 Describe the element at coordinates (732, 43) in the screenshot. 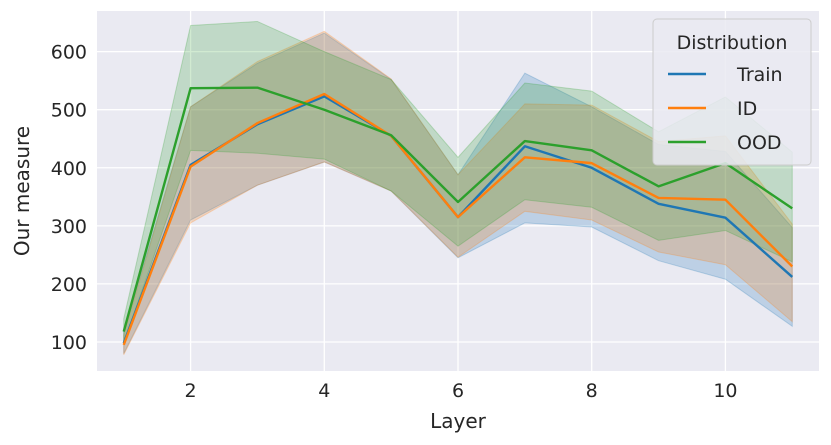

I see `legend-title: Distribution` at that location.